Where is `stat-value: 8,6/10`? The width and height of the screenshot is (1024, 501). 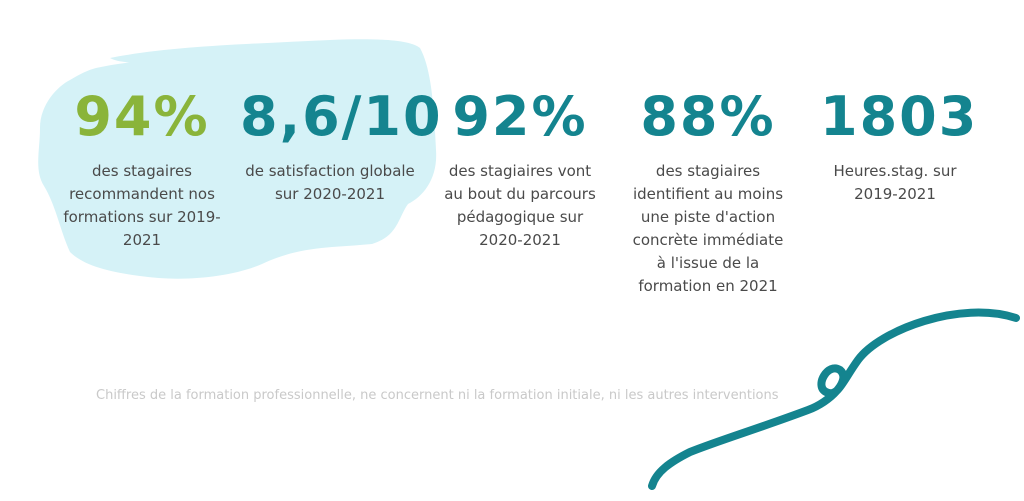 stat-value: 8,6/10 is located at coordinates (341, 116).